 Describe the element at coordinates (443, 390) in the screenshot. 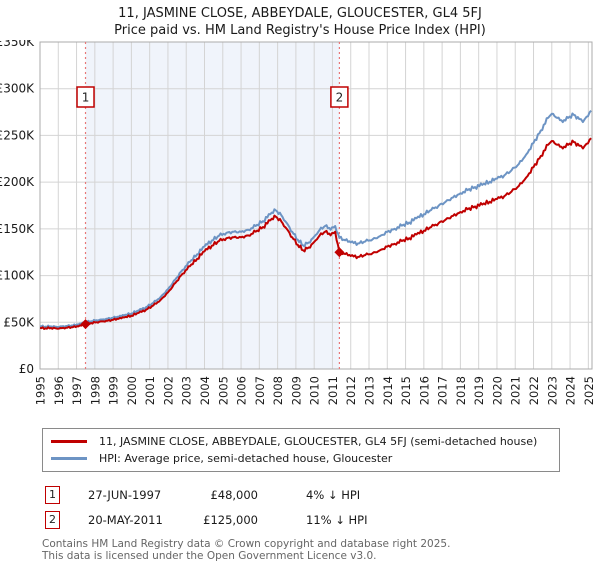

I see `x-tick-label: 2017` at that location.